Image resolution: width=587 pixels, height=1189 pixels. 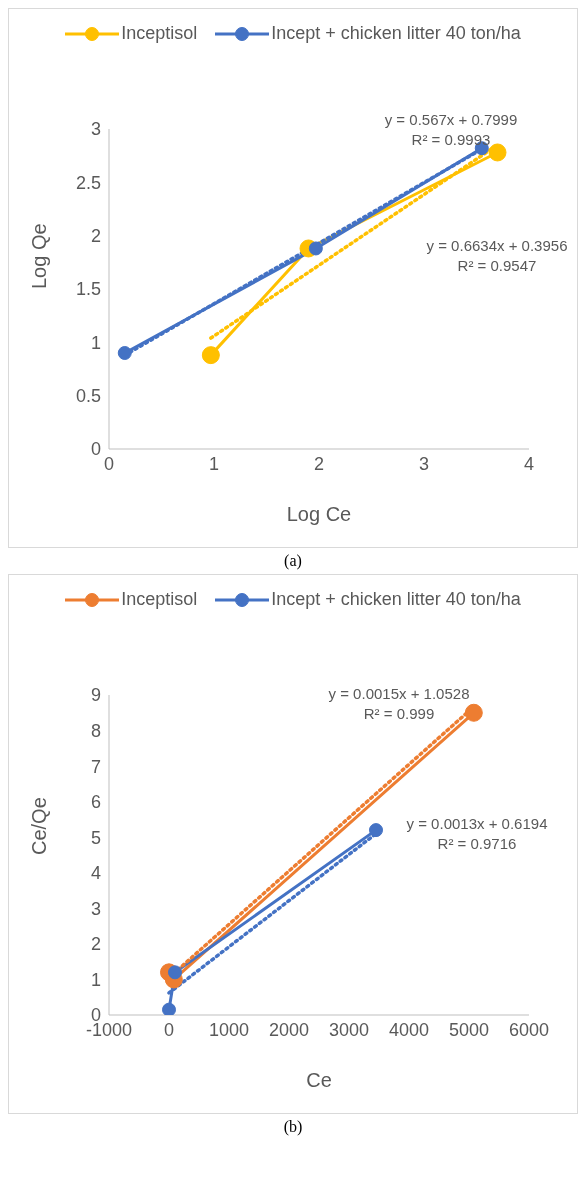 I want to click on x-tick-label: 2000, so click(x=289, y=1029).